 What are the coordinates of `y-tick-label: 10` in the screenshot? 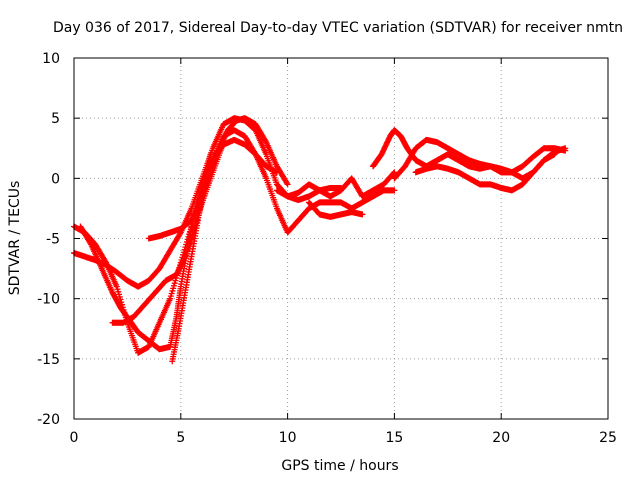 It's located at (51, 59).